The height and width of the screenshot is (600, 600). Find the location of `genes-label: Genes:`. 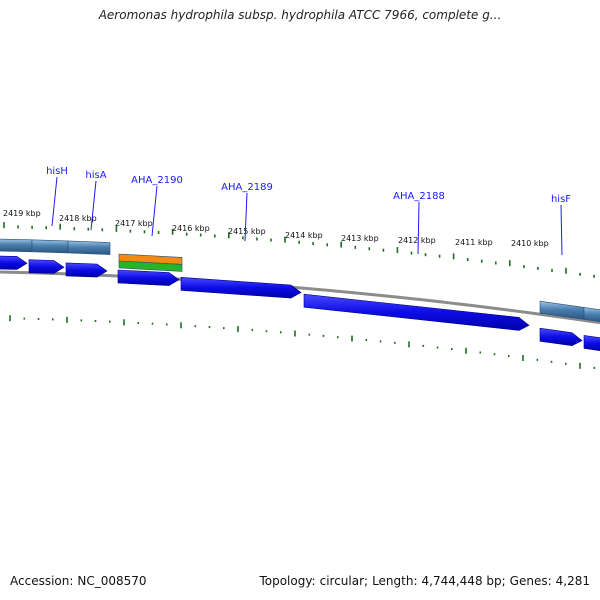

genes-label: Genes: is located at coordinates (530, 581).